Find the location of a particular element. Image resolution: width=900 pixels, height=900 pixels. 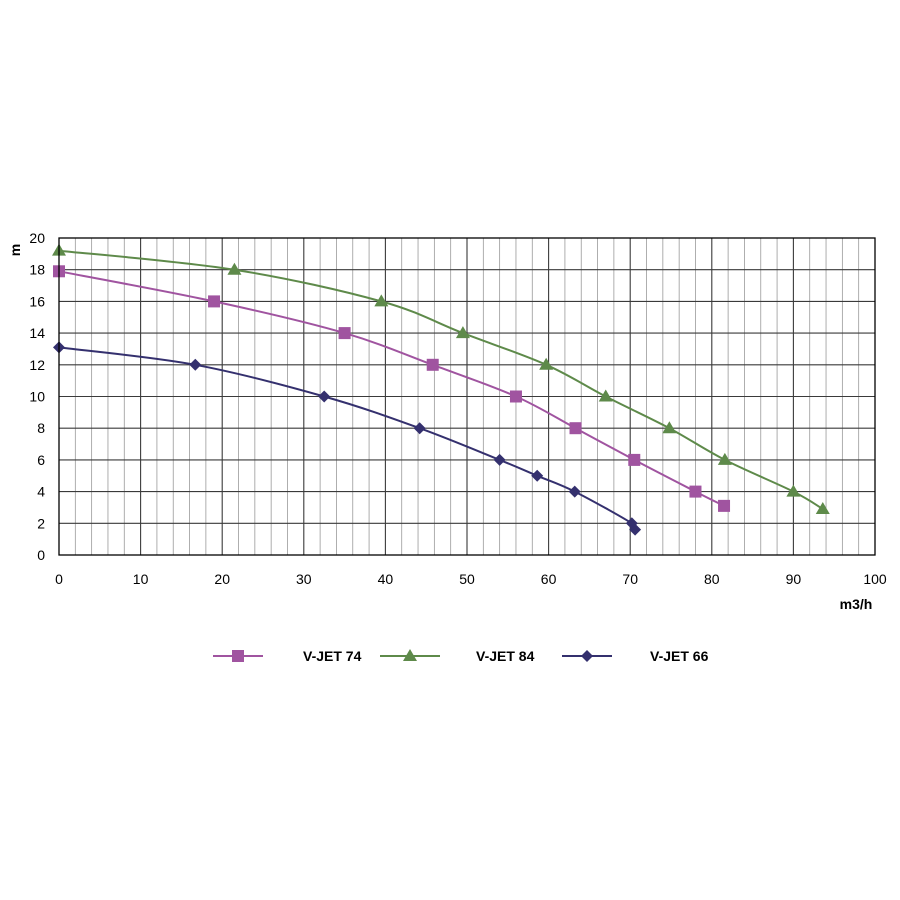

x-tick-label: 50 is located at coordinates (467, 579).